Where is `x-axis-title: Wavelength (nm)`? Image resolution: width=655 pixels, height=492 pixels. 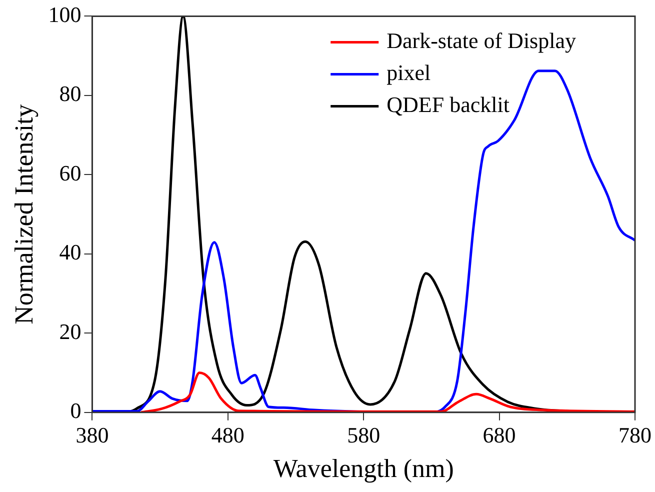 x-axis-title: Wavelength (nm) is located at coordinates (363, 469).